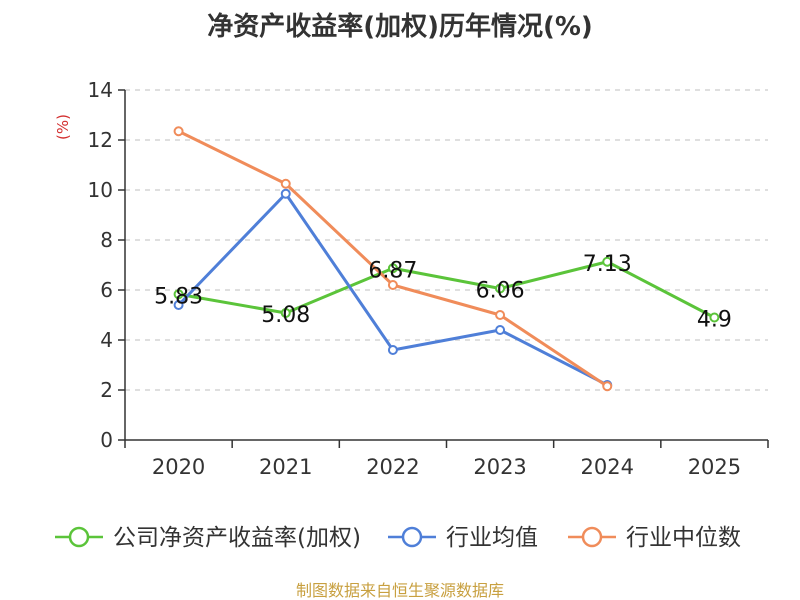 The height and width of the screenshot is (600, 800). What do you see at coordinates (492, 538) in the screenshot?
I see `legend-label: 行业均值` at bounding box center [492, 538].